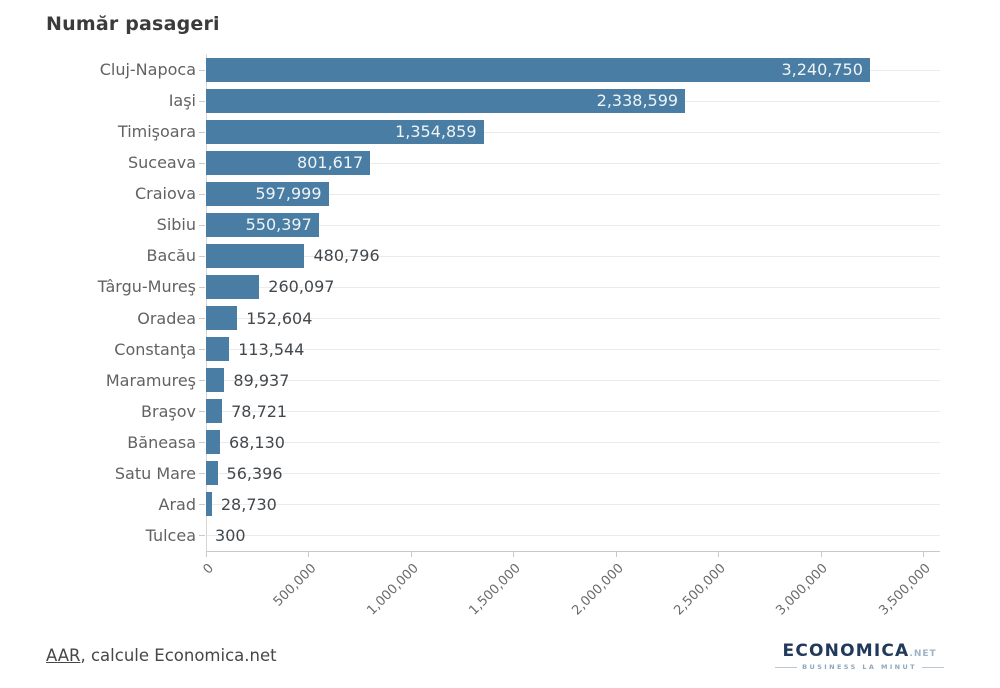 Image resolution: width=1000 pixels, height=688 pixels. I want to click on source-text: , calcule Economica.net, so click(178, 655).